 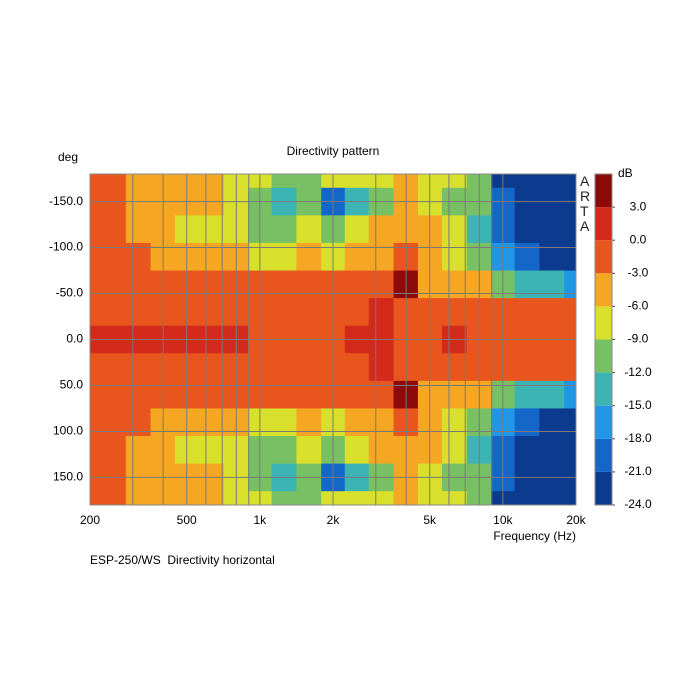 What do you see at coordinates (182, 560) in the screenshot?
I see `footnote: ESP-250/WS Directivity horizontal` at bounding box center [182, 560].